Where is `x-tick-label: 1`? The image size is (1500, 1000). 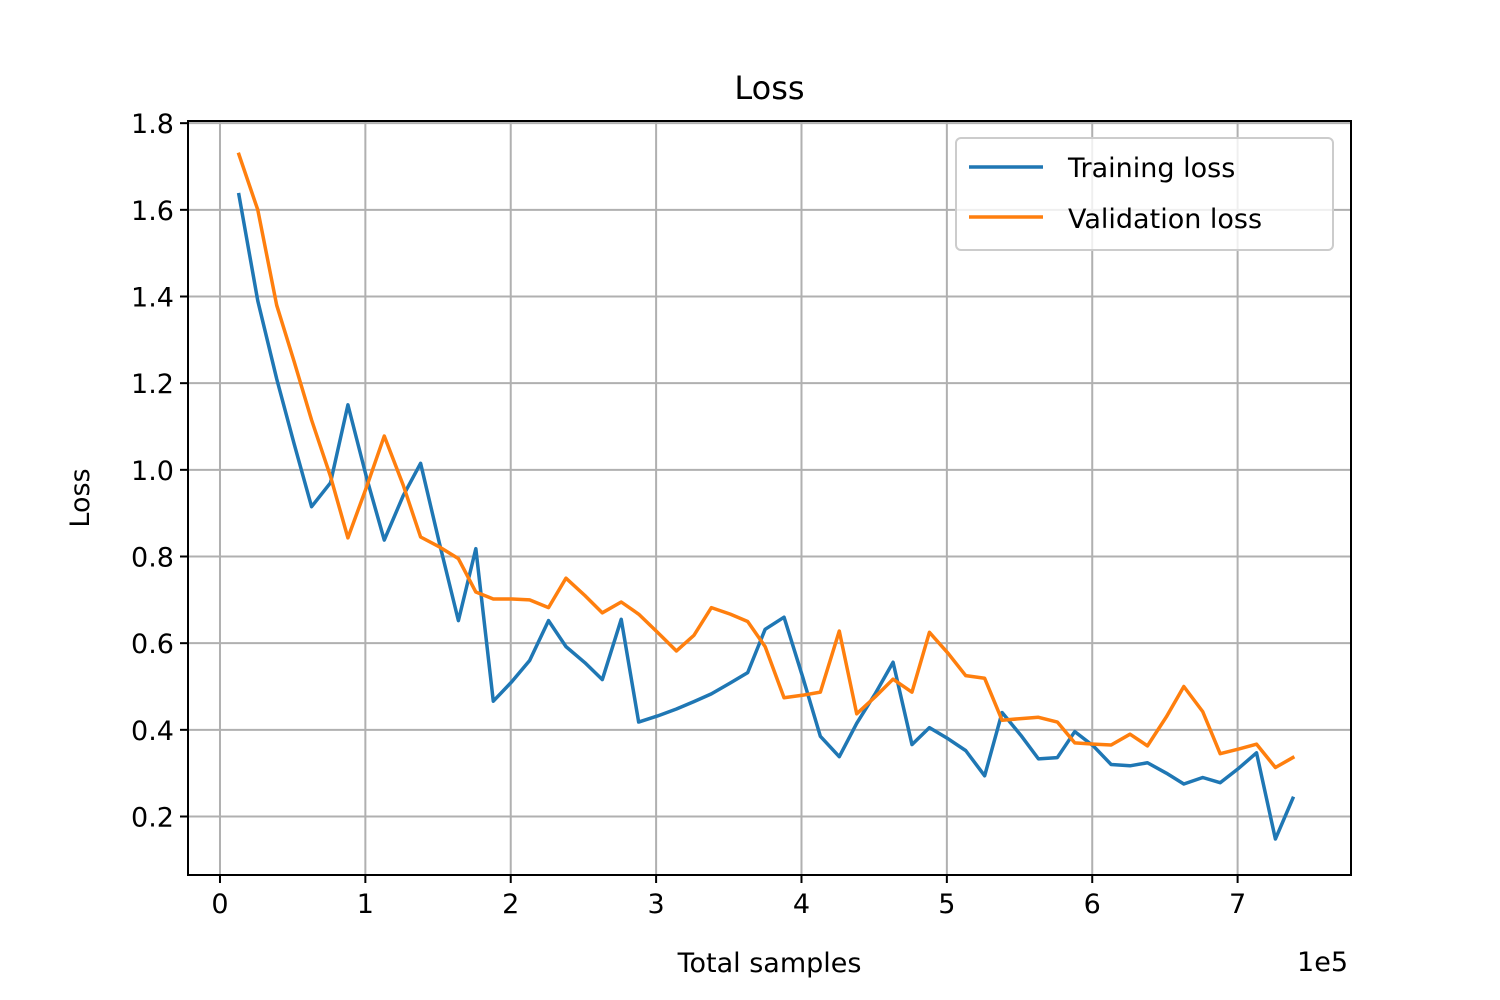
x-tick-label: 1 is located at coordinates (365, 904).